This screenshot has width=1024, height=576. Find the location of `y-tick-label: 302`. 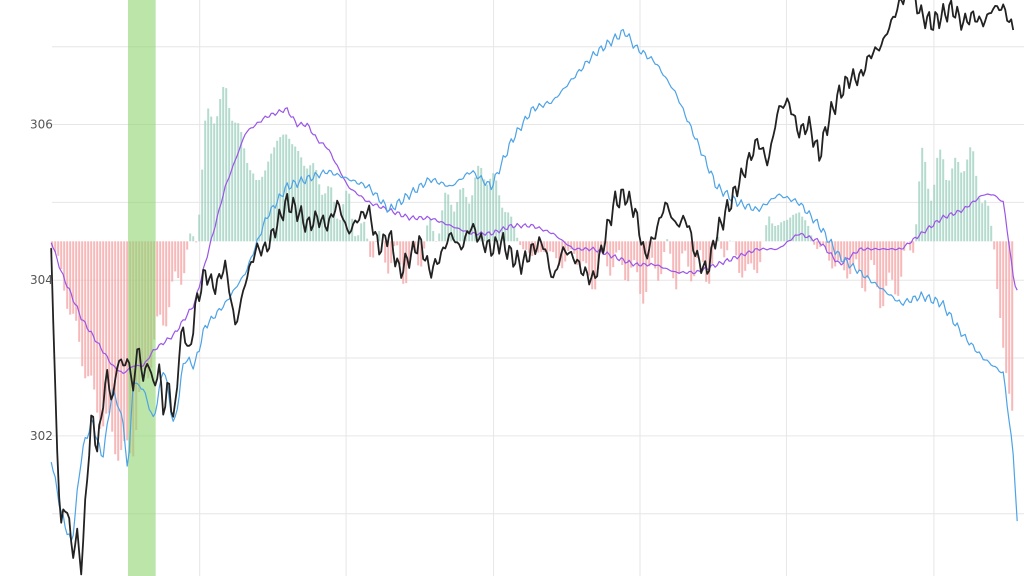

y-tick-label: 302 is located at coordinates (41, 436).